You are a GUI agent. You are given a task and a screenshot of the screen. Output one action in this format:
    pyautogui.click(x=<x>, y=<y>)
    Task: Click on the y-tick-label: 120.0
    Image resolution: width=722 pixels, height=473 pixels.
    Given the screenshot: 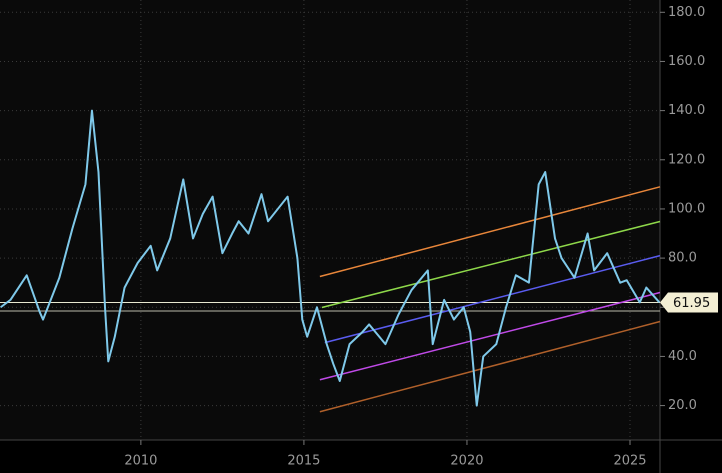 What is the action you would take?
    pyautogui.click(x=686, y=159)
    